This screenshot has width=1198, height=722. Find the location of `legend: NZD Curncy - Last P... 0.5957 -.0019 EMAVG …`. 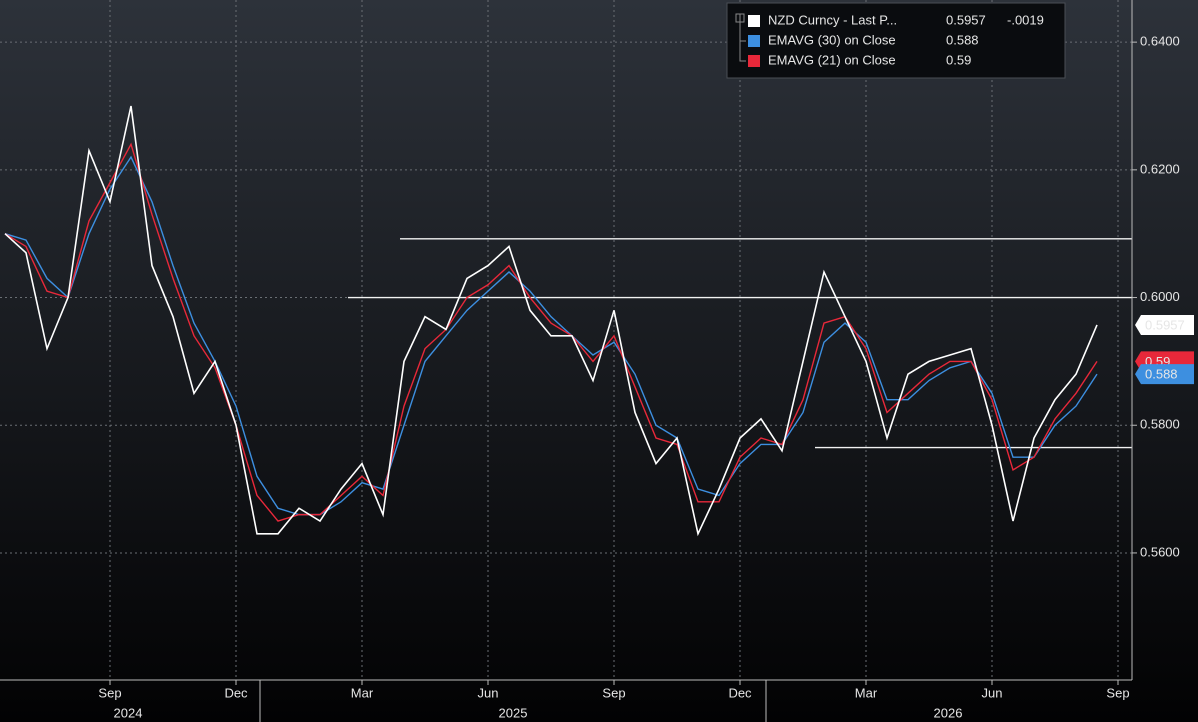

legend: NZD Curncy - Last P... 0.5957 -.0019 EMAVG … is located at coordinates (896, 40).